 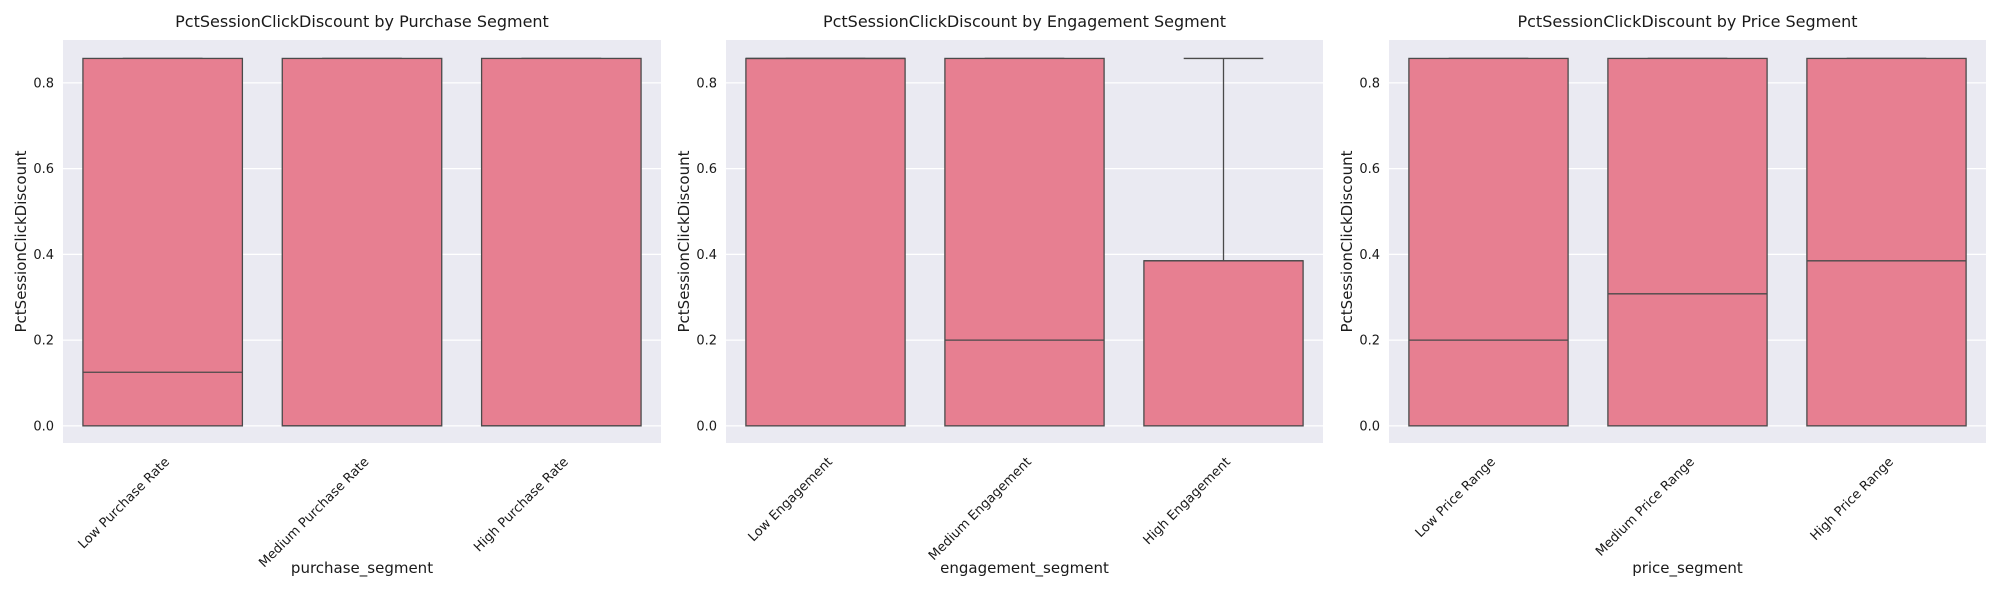 I want to click on x-axis-label: price_segment, so click(x=1687, y=568).